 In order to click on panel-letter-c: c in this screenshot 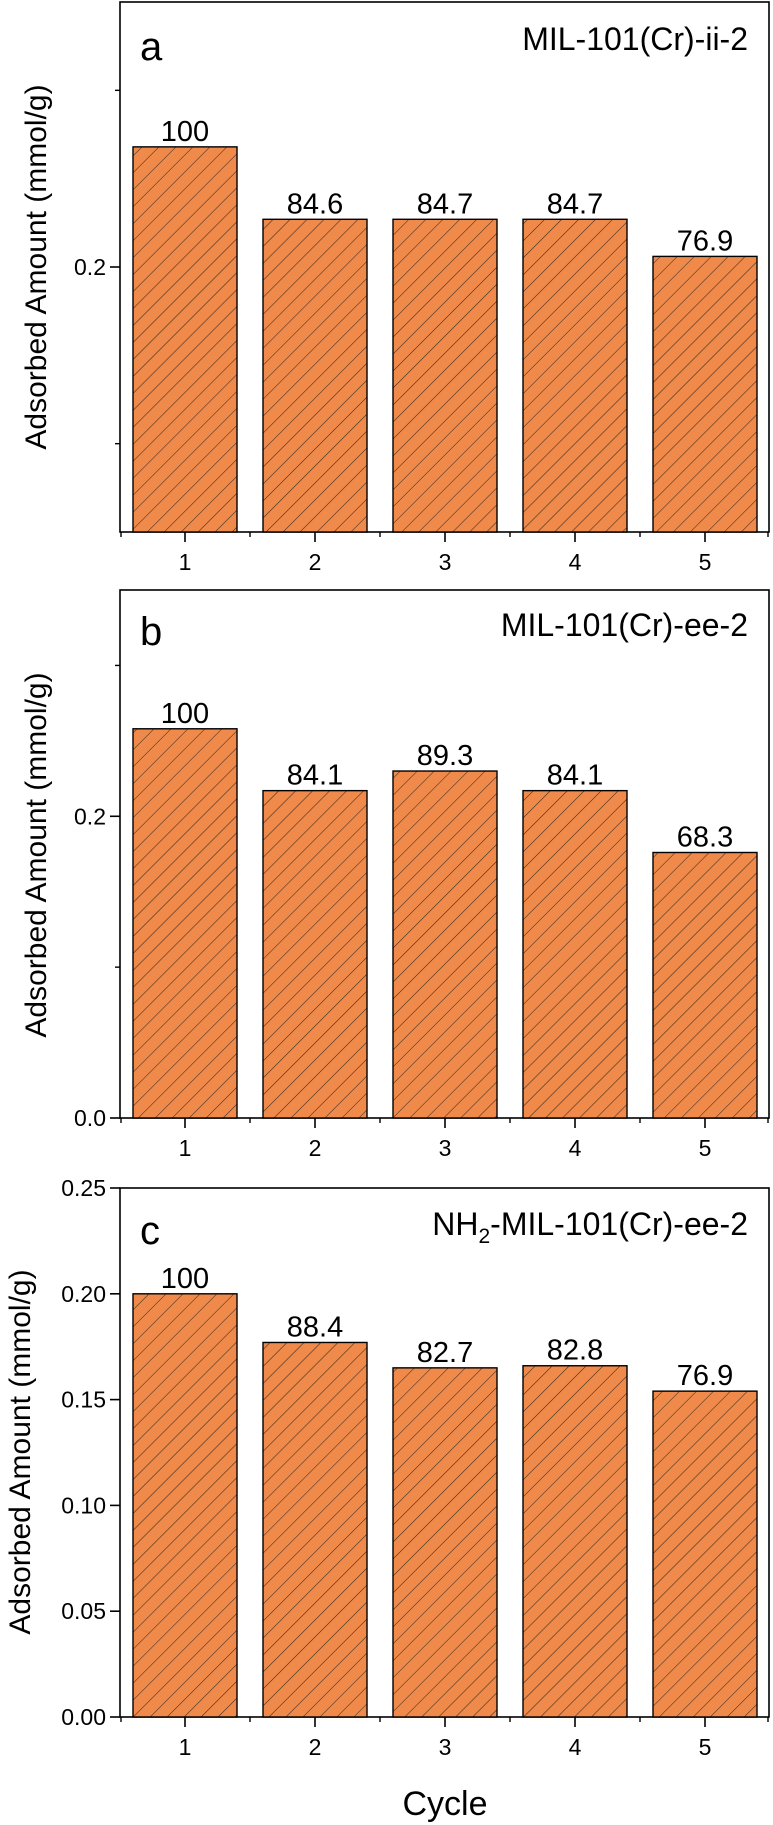, I will do `click(150, 1231)`.